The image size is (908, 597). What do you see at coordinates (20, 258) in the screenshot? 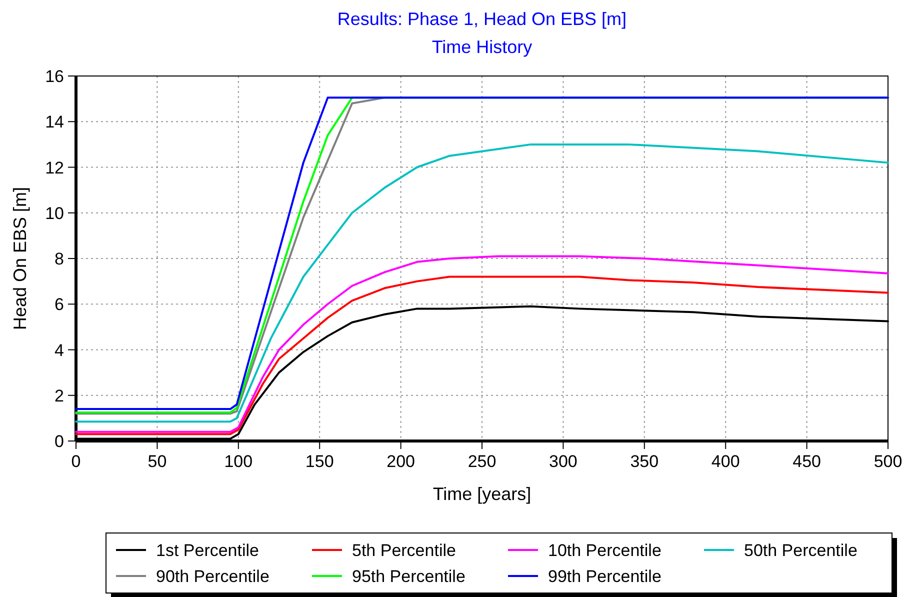
I see `y-axis-title: Head On EBS [m]` at bounding box center [20, 258].